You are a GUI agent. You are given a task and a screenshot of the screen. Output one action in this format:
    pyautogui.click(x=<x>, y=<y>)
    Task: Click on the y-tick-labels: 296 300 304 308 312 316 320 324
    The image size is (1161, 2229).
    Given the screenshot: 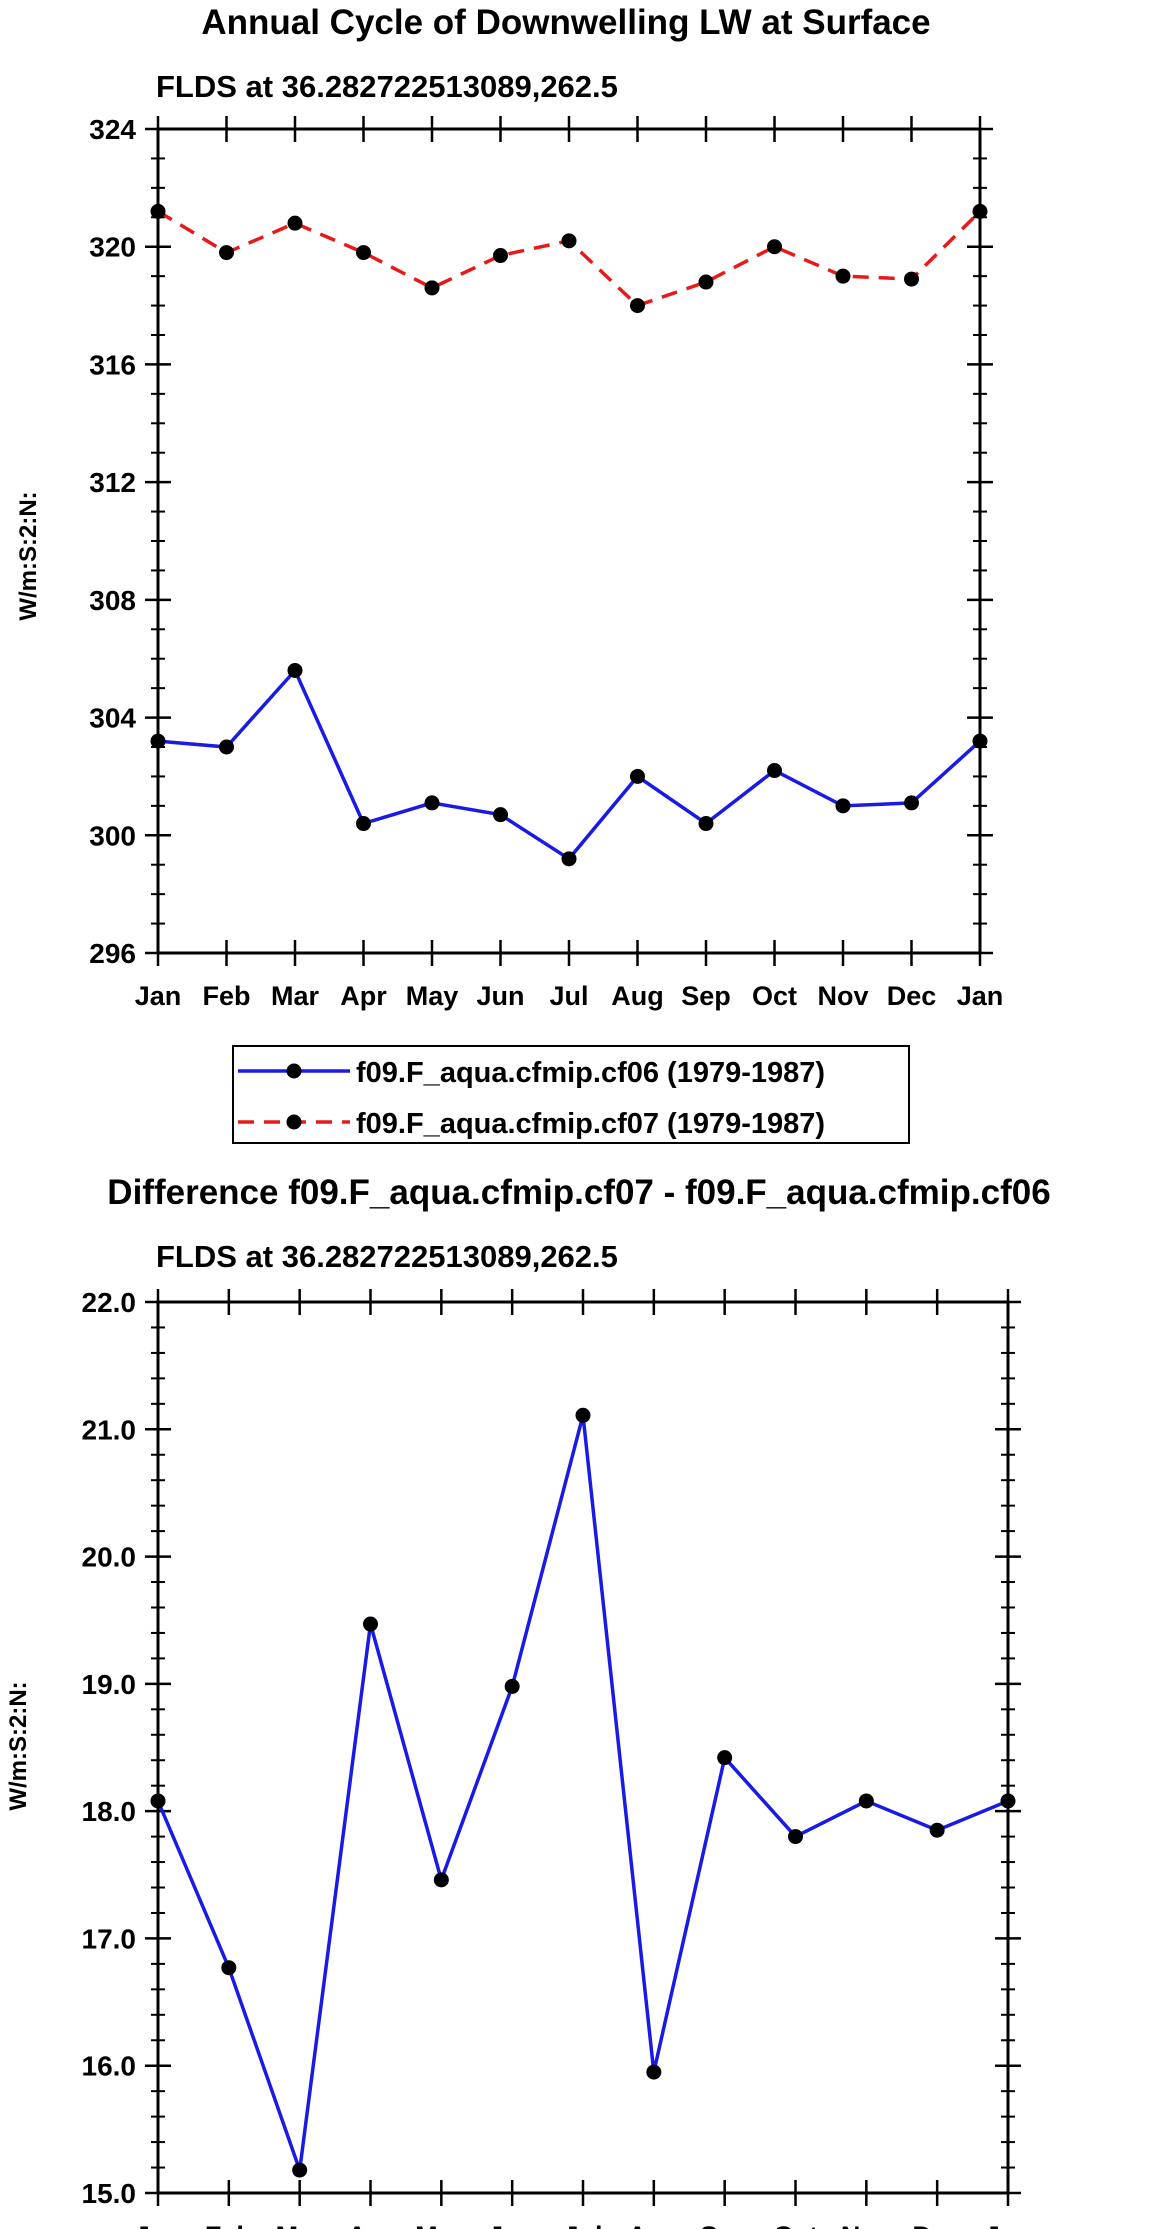 What is the action you would take?
    pyautogui.click(x=112, y=541)
    